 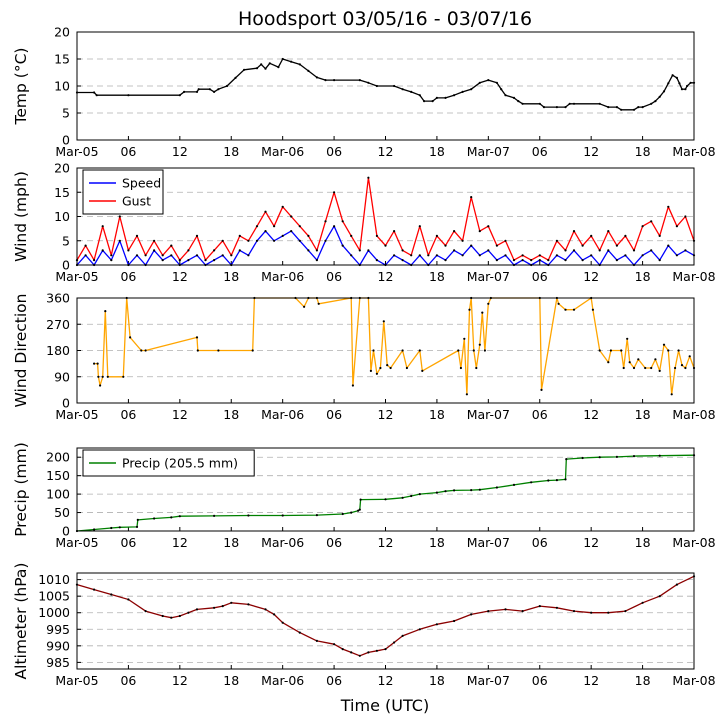 I want to click on y-tick-label: 15, so click(x=62, y=192).